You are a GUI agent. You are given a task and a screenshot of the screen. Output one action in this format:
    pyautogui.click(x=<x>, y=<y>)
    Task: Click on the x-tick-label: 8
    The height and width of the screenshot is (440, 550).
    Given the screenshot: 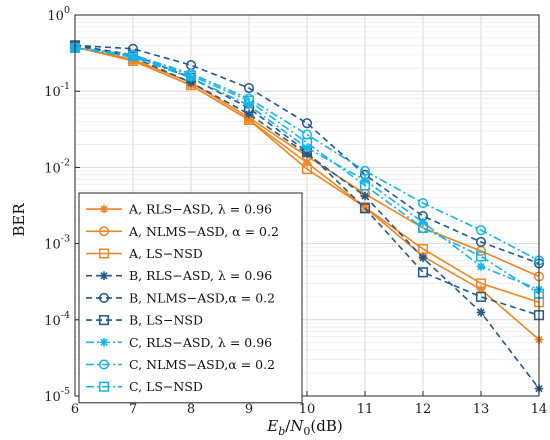 What is the action you would take?
    pyautogui.click(x=191, y=409)
    